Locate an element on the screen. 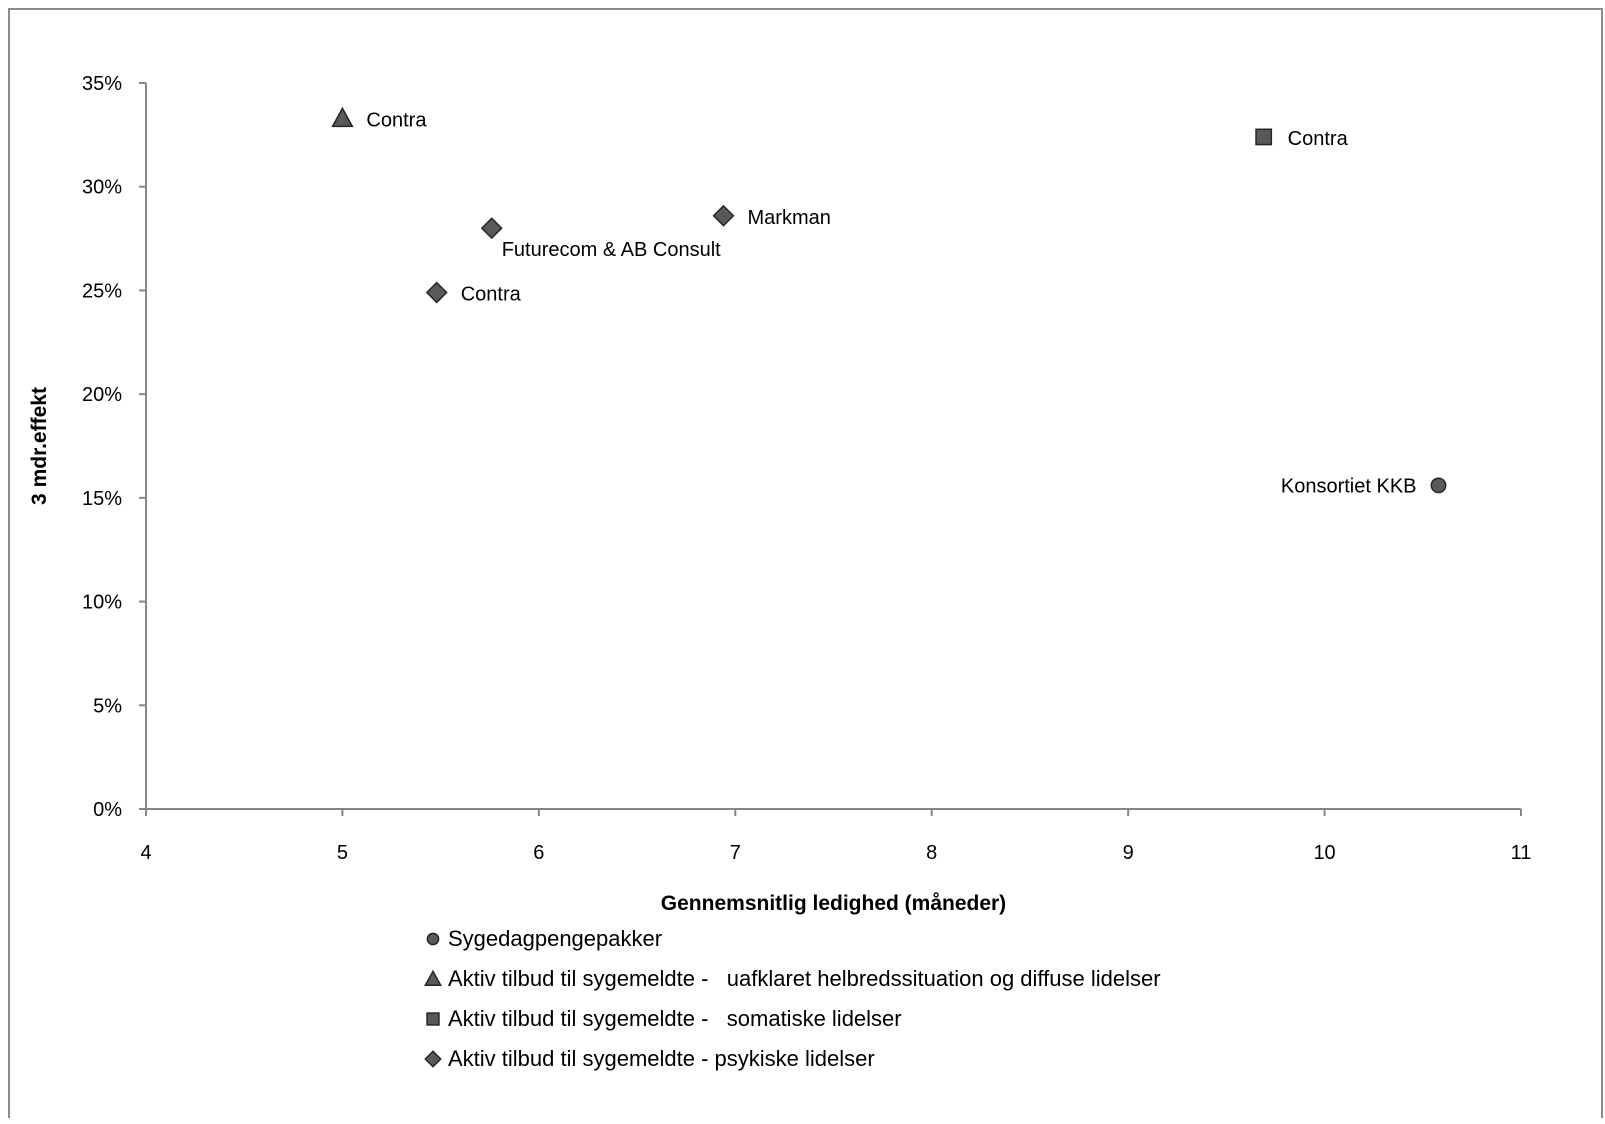  x-tick-label: 5 is located at coordinates (342, 853).